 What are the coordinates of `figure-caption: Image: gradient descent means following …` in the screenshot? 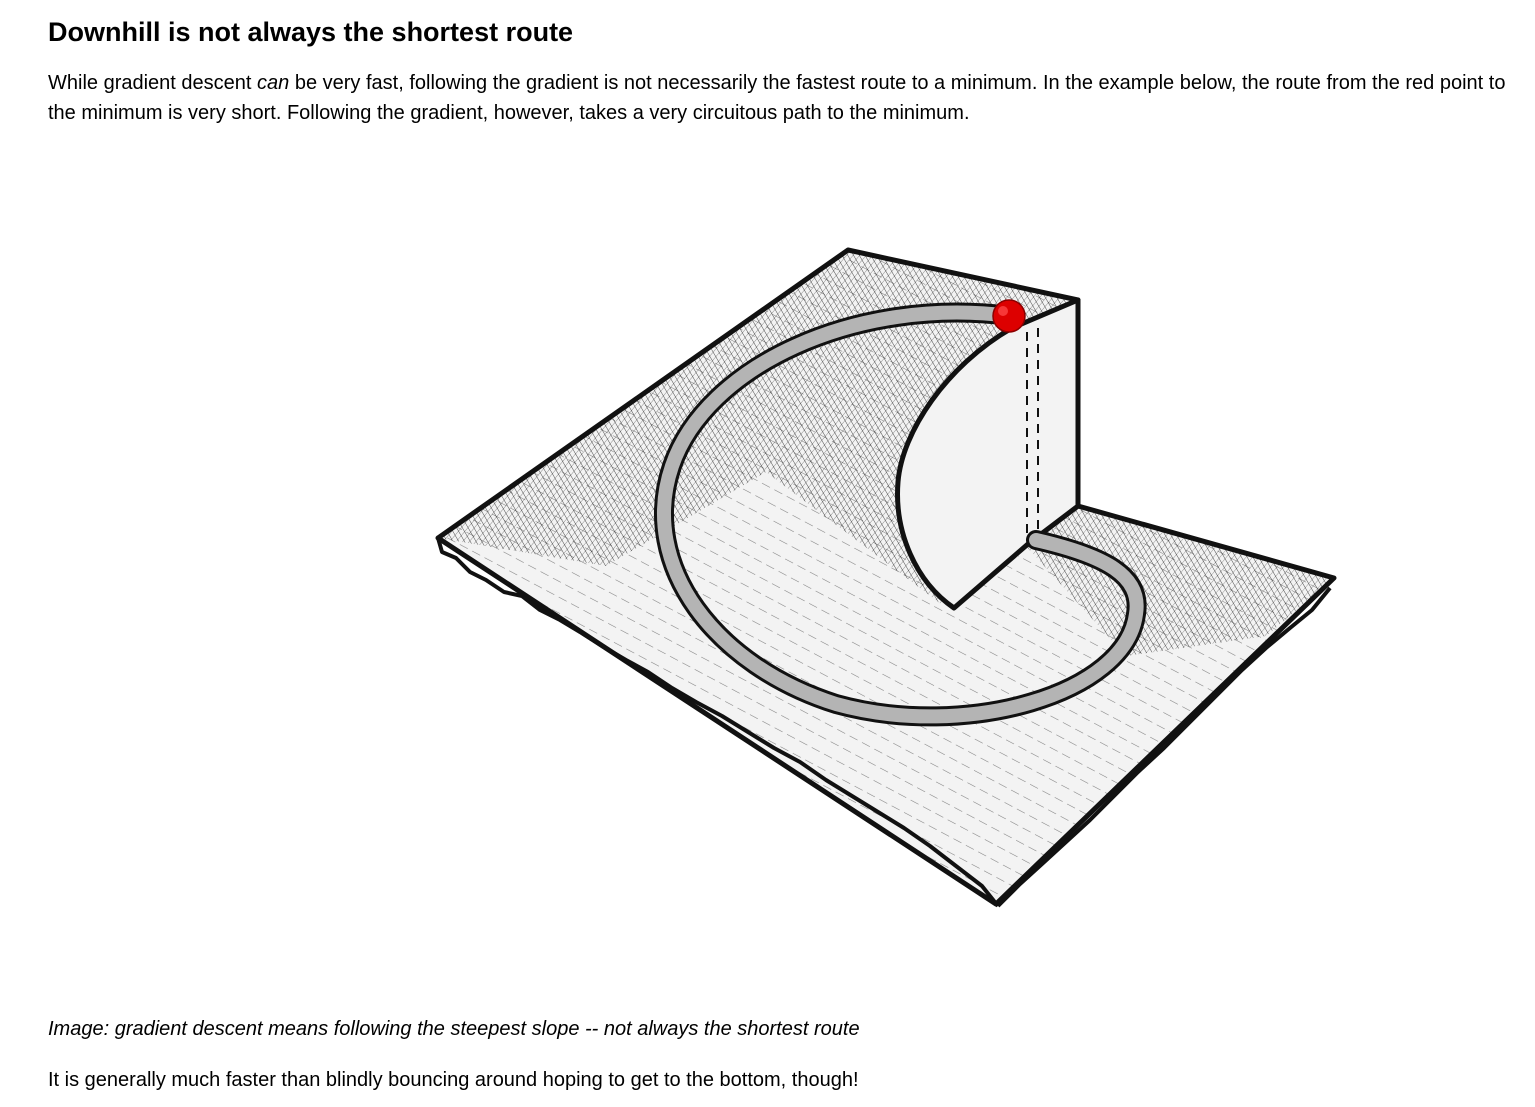 It's located at (454, 1029).